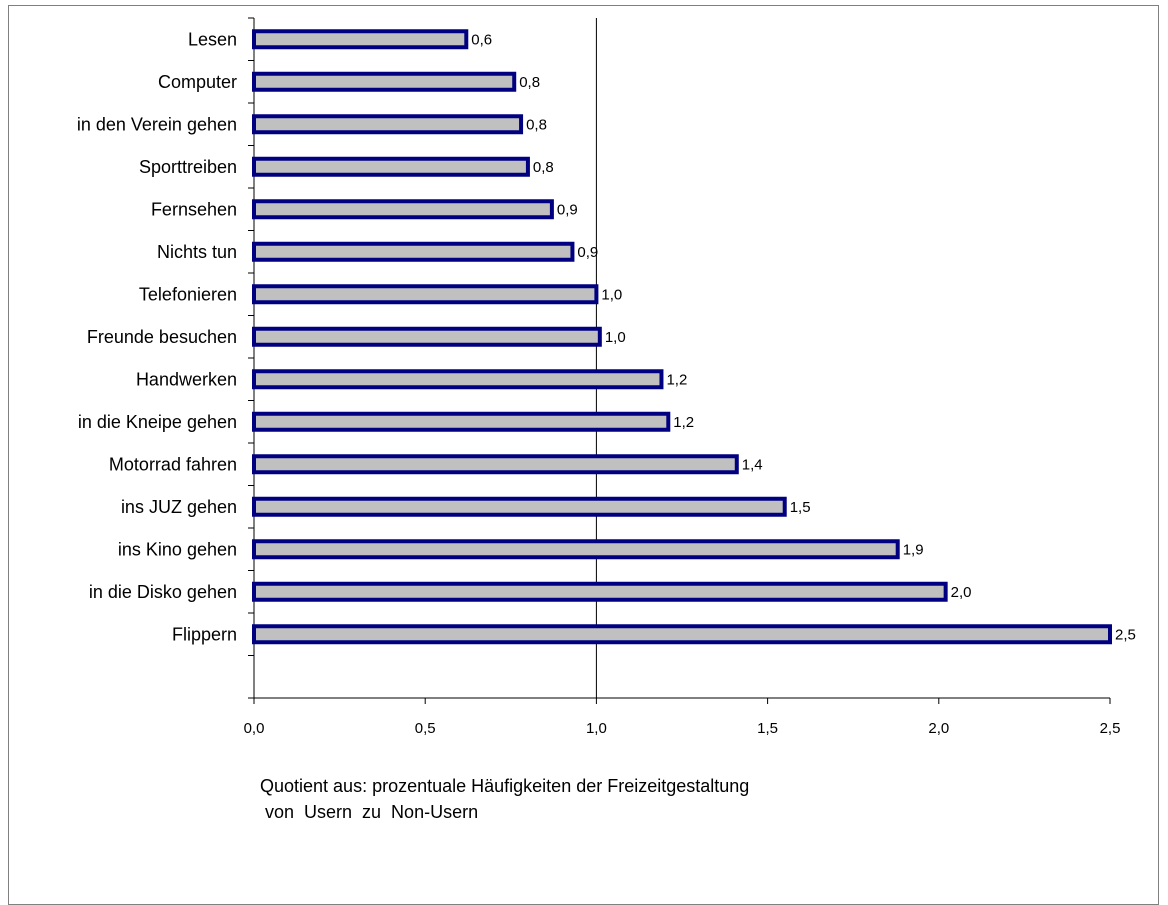 The width and height of the screenshot is (1168, 905). Describe the element at coordinates (188, 294) in the screenshot. I see `category-label: Telefonieren` at that location.